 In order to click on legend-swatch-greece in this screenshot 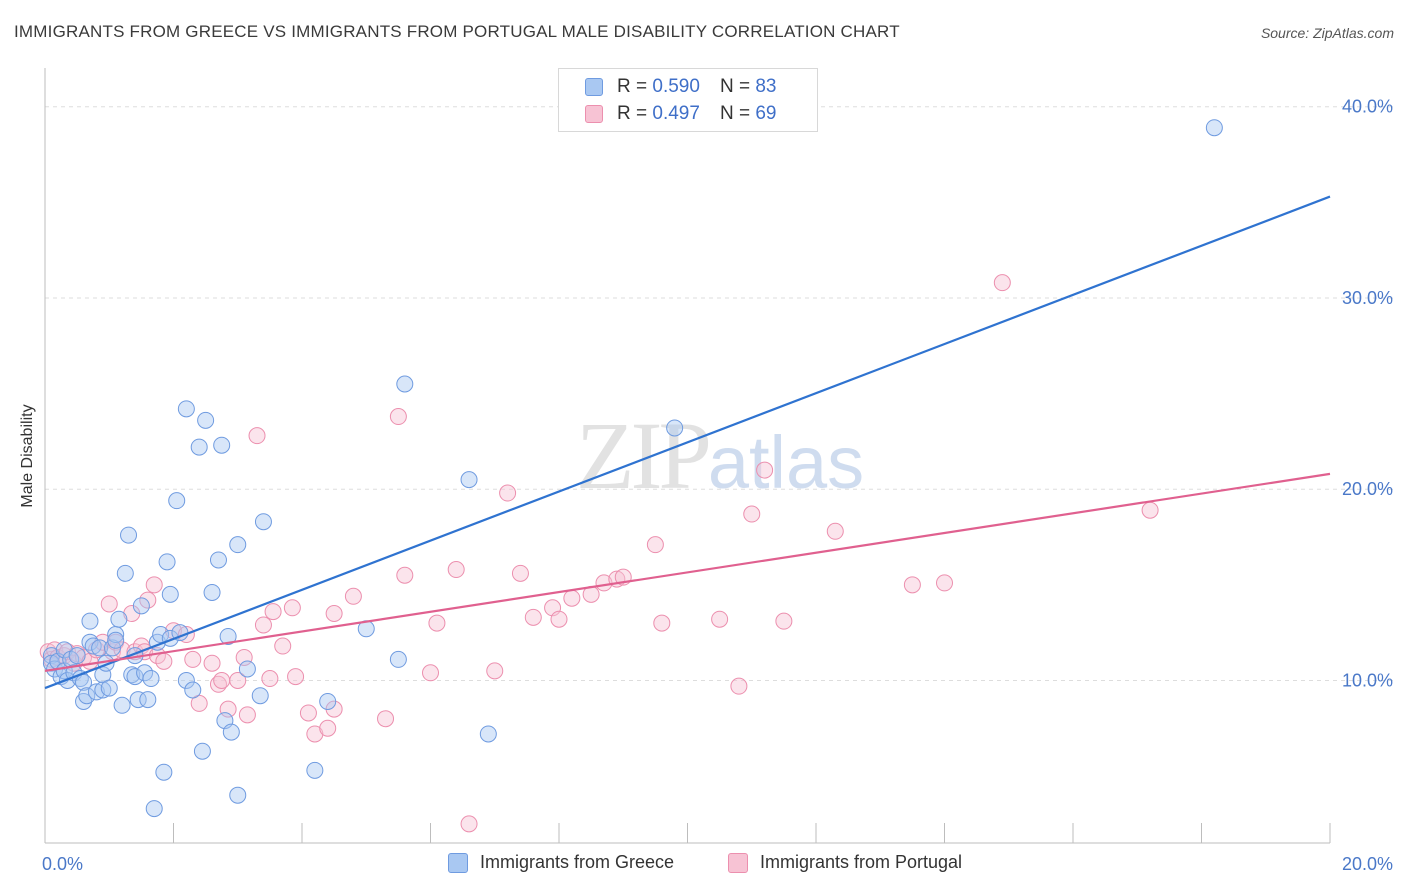, I will do `click(594, 87)`.